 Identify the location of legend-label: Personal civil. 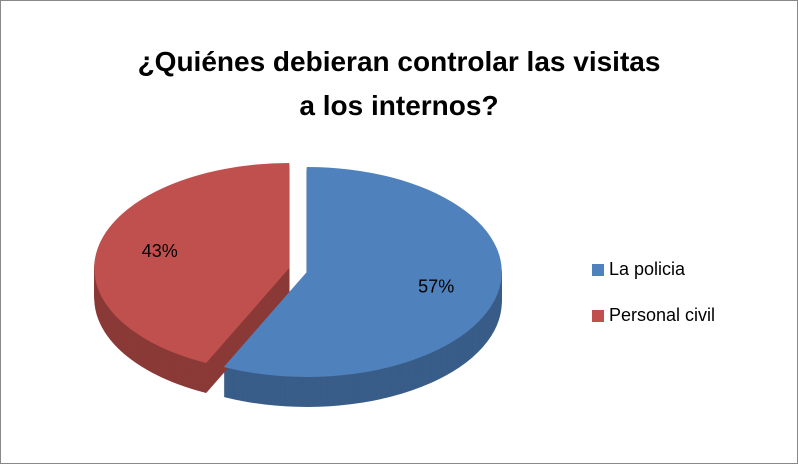
(662, 315).